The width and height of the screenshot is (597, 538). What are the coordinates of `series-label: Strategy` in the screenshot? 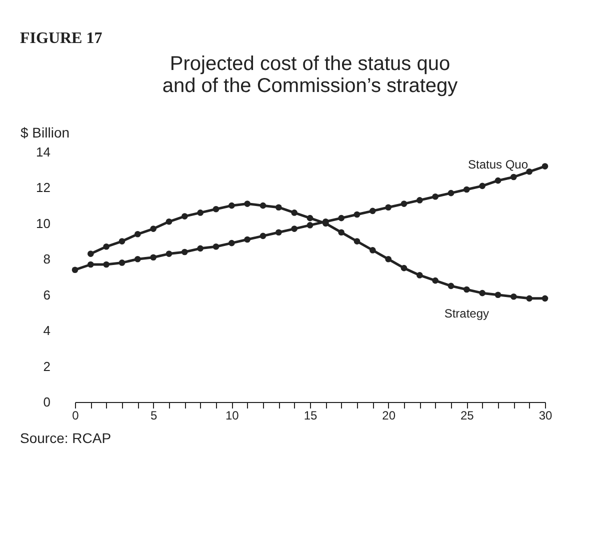 It's located at (467, 313).